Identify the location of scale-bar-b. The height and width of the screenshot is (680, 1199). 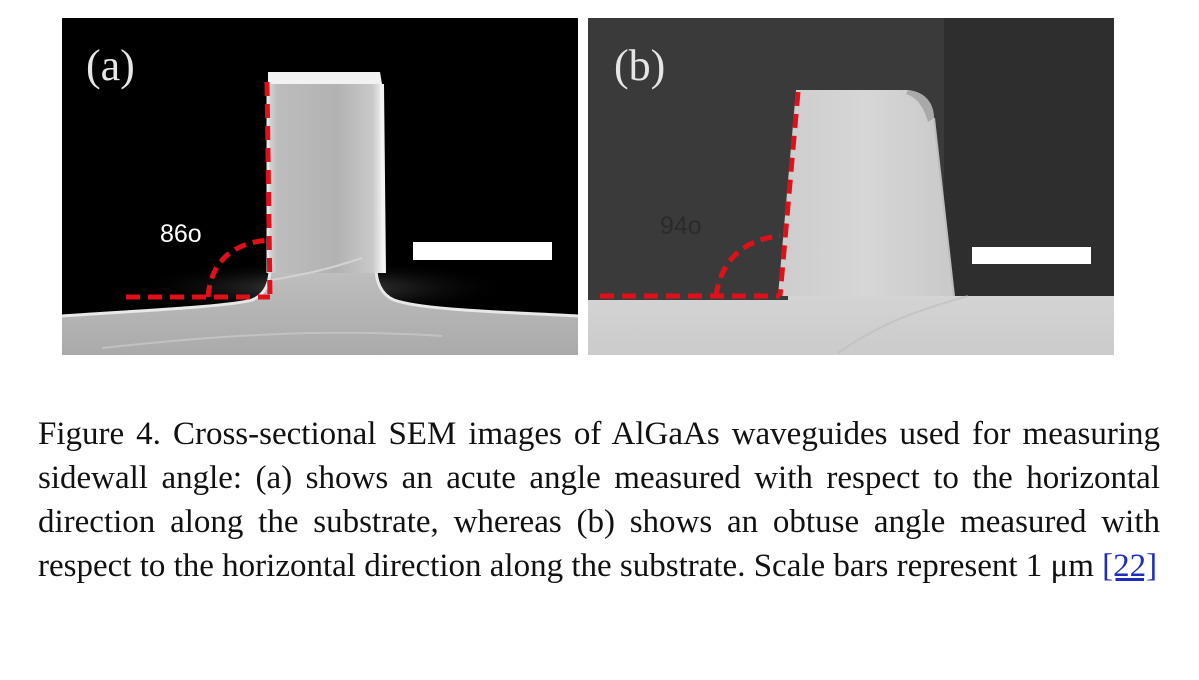
(1031, 255).